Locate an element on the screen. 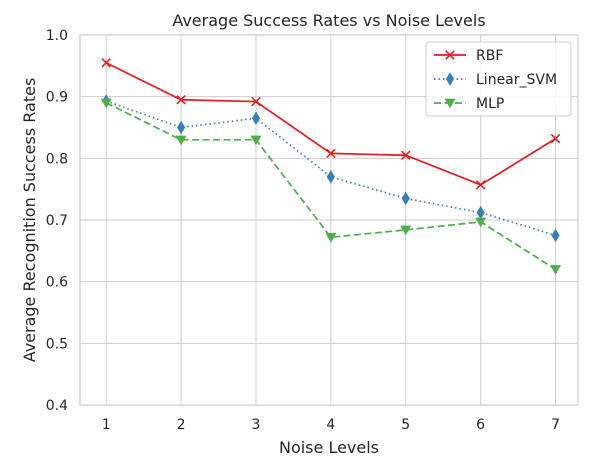 The height and width of the screenshot is (474, 599). y-tick-label: 1.0 is located at coordinates (57, 36).